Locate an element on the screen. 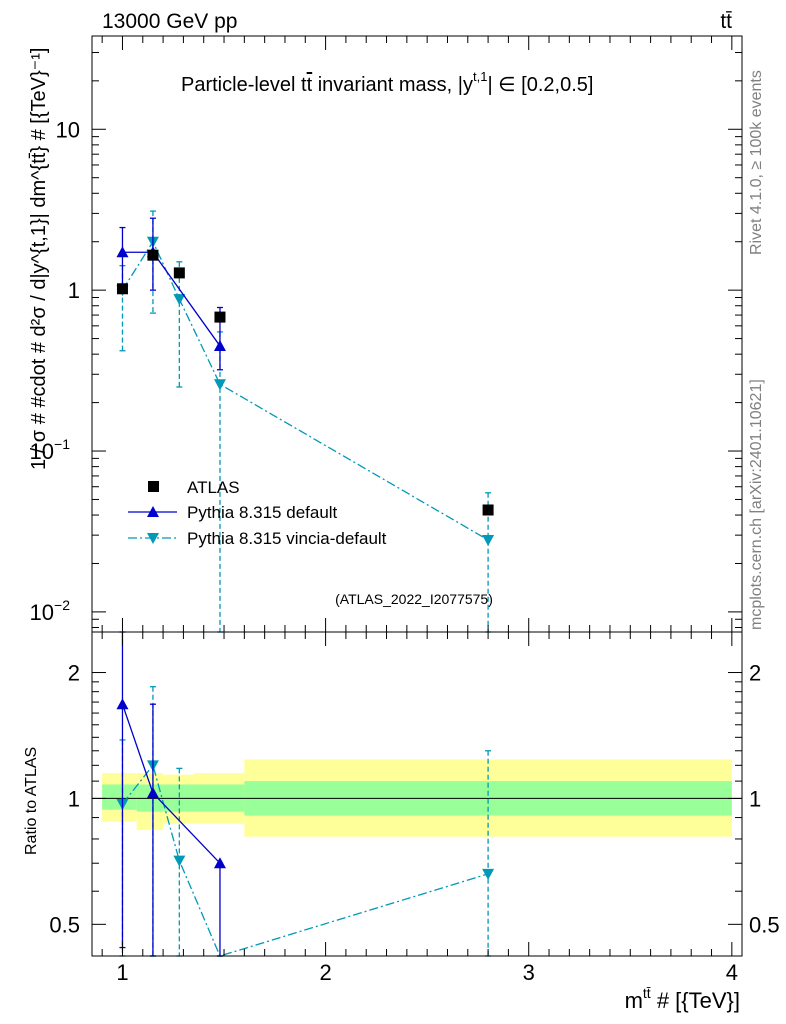 This screenshot has height=1024, width=786. ratio-y-tick-label-right: 2 is located at coordinates (755, 673).